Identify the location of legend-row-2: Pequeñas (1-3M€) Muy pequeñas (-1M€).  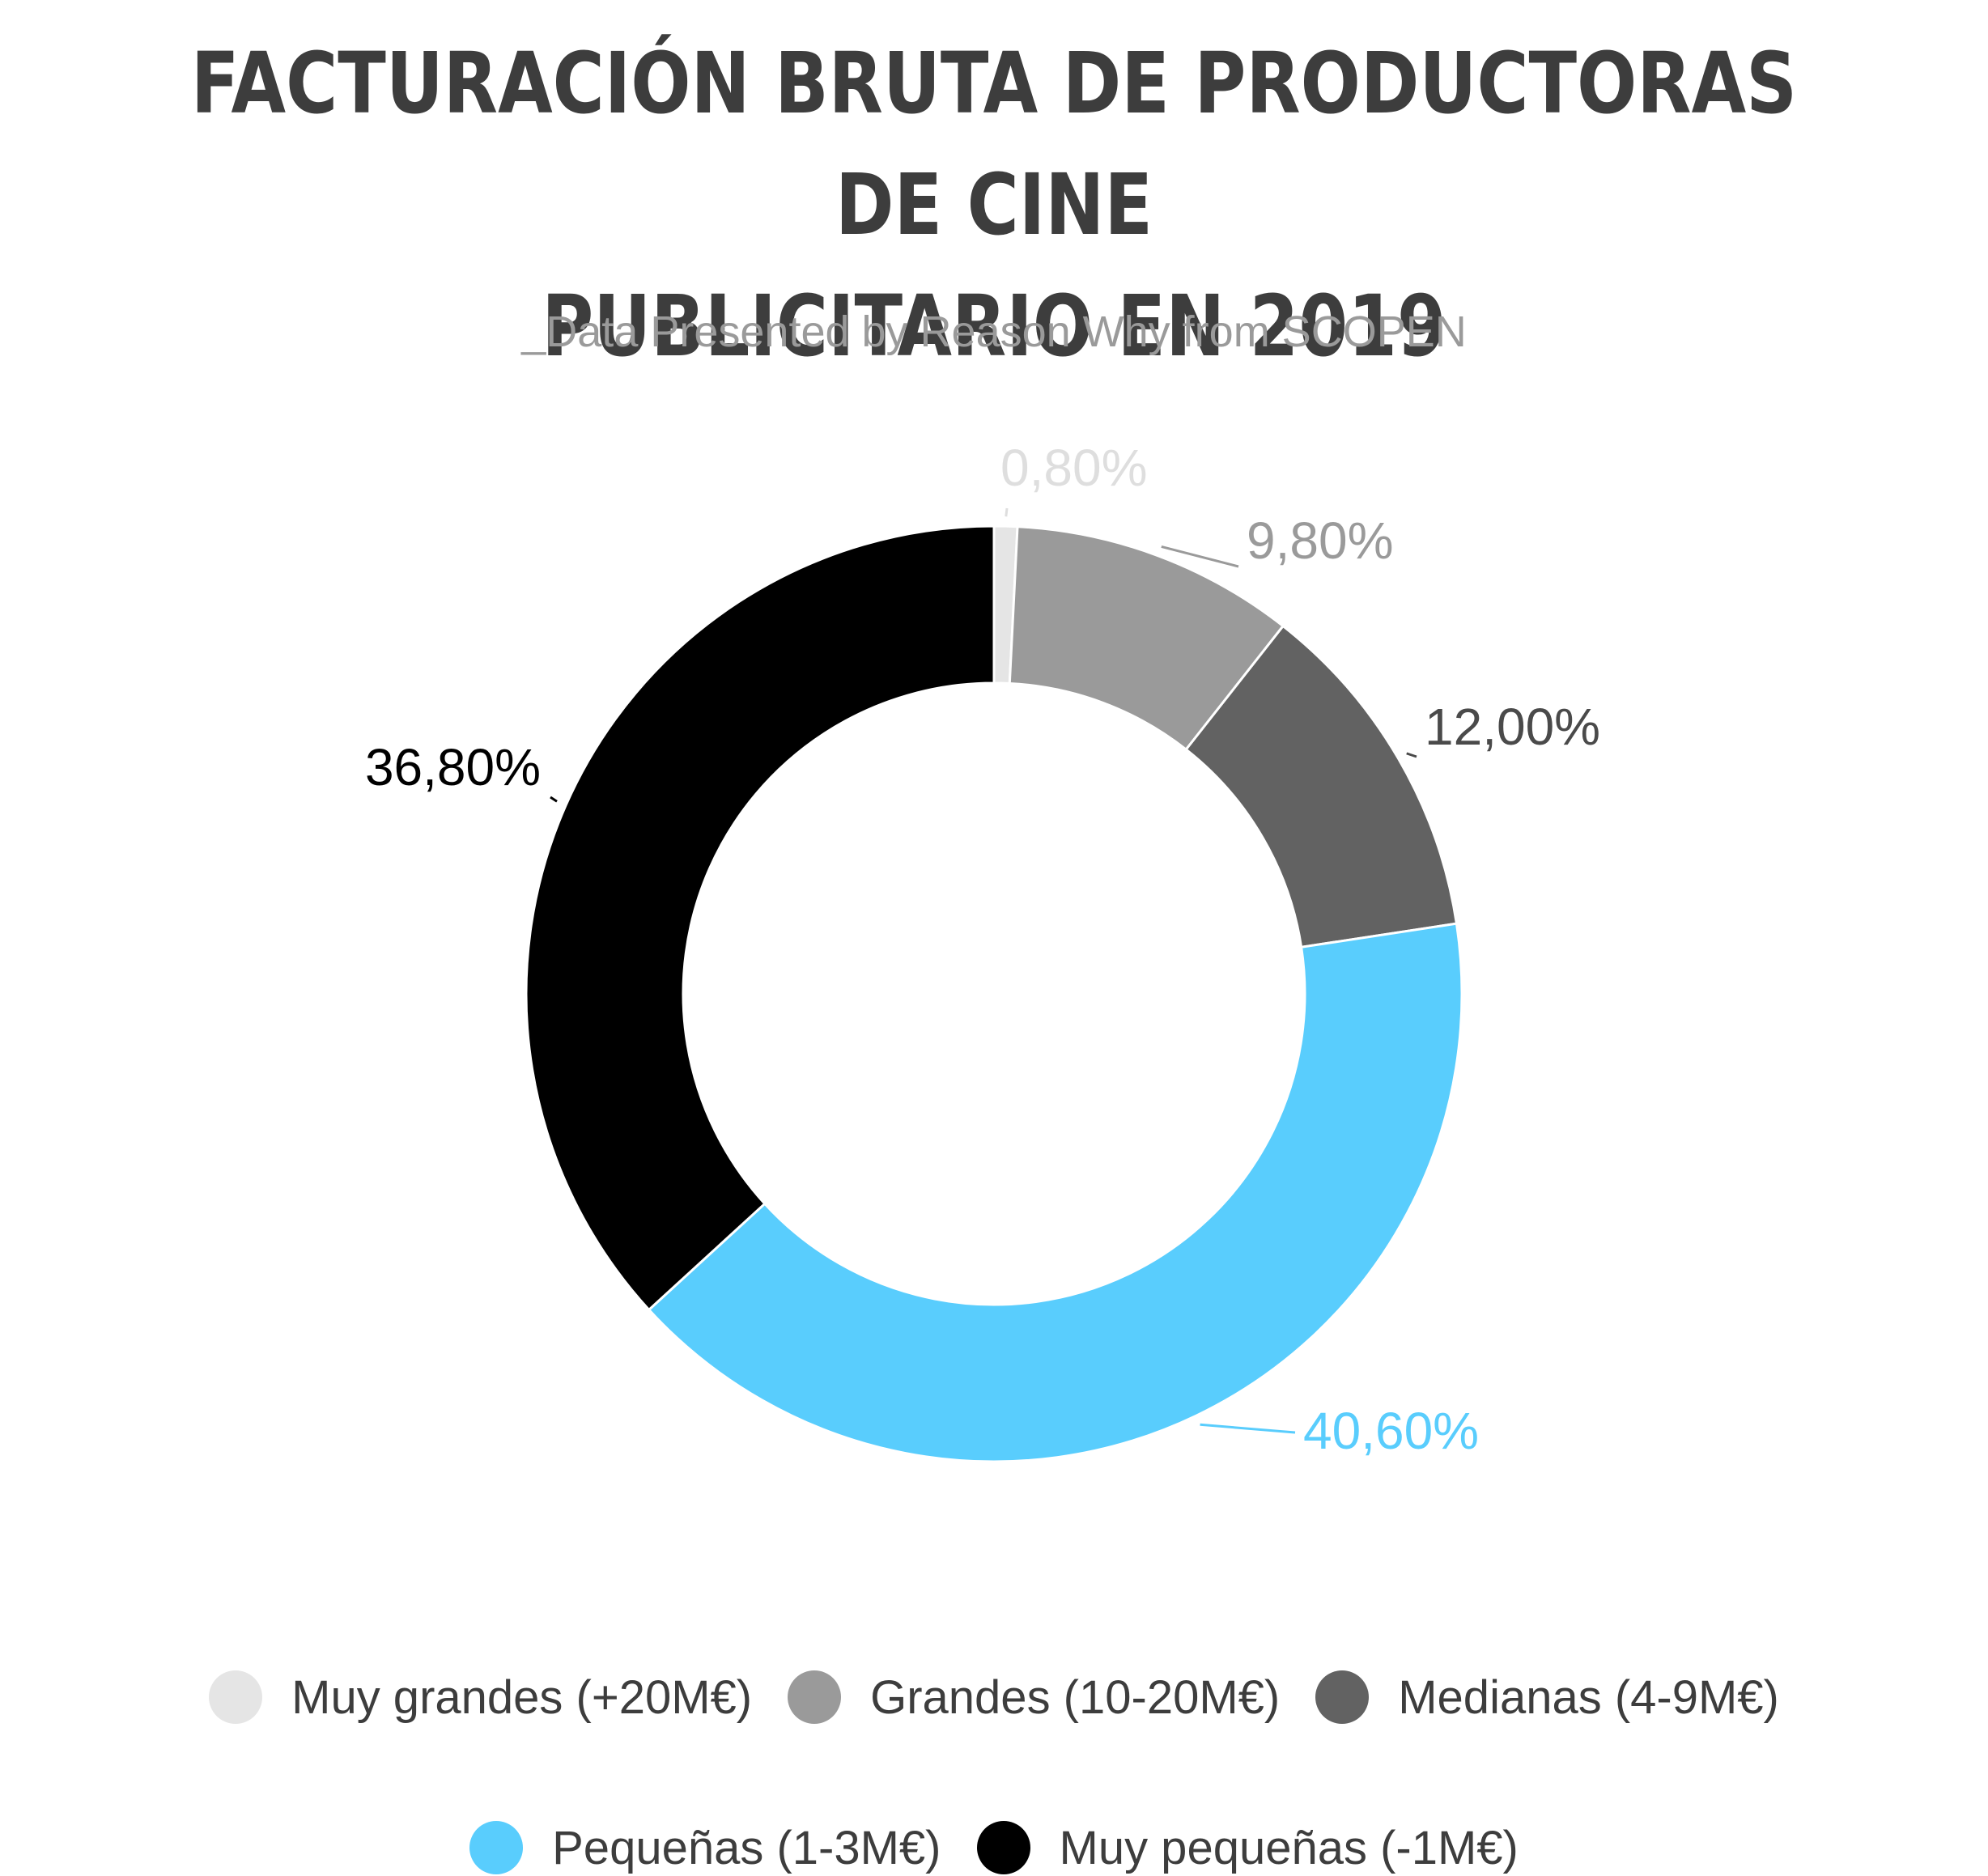
(994, 1848).